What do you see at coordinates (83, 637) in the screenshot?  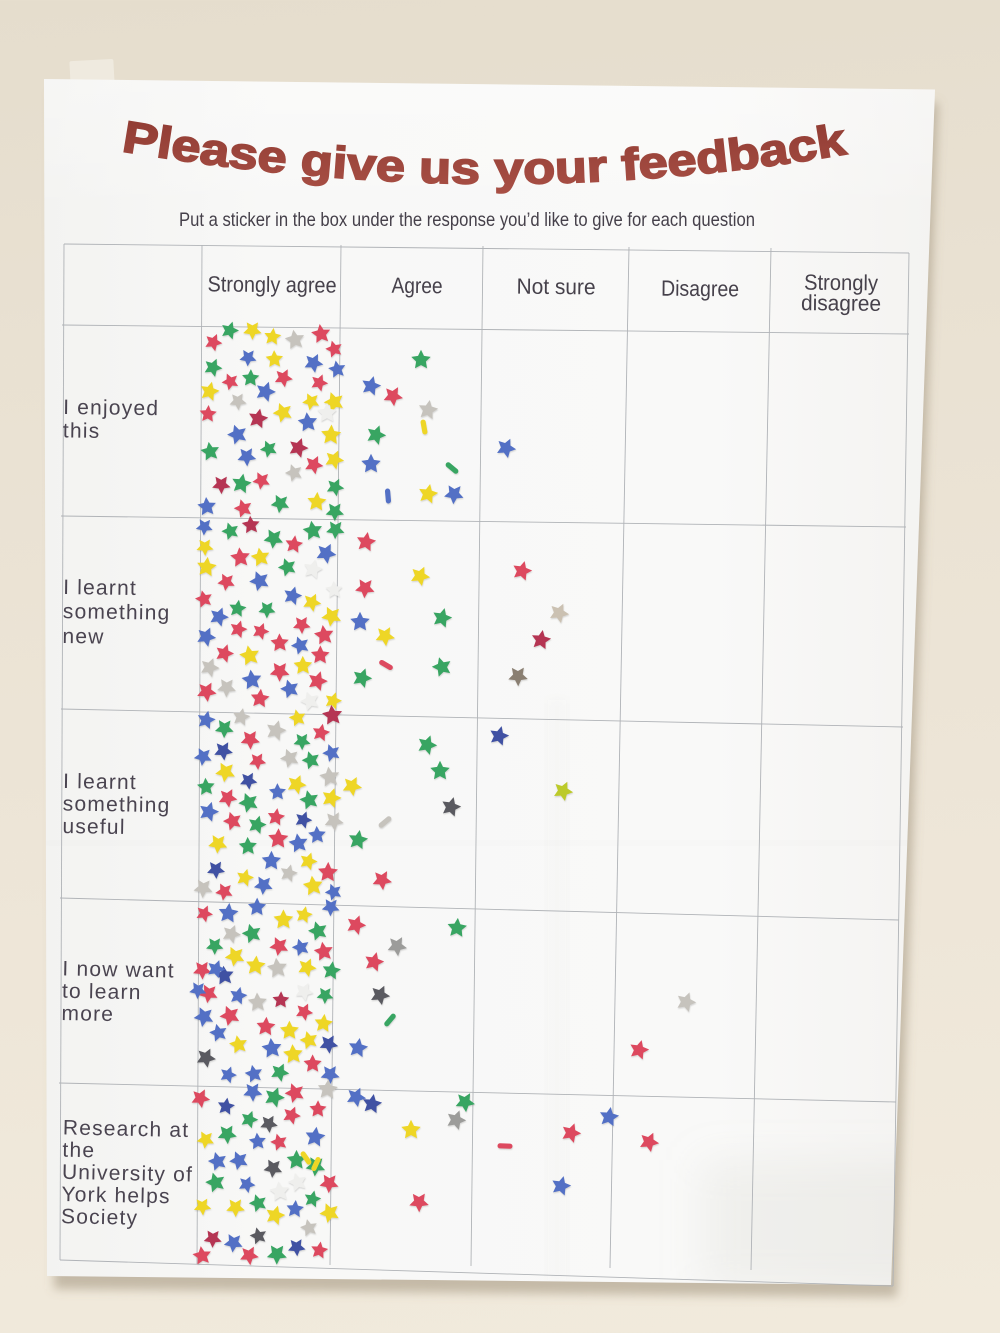 I see `svg-text: new` at bounding box center [83, 637].